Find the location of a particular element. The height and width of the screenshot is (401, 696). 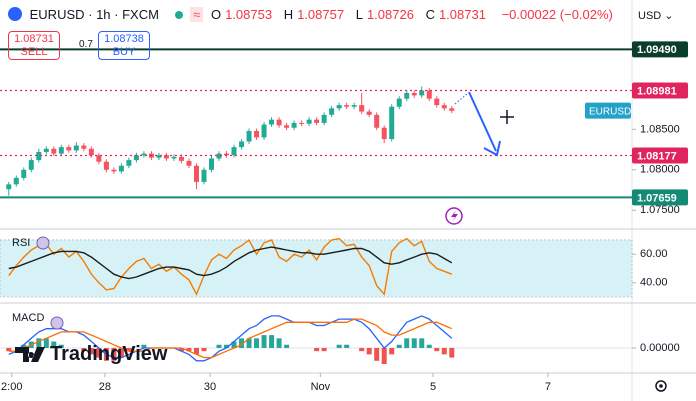

y-tick-label: 40.00 is located at coordinates (654, 283).